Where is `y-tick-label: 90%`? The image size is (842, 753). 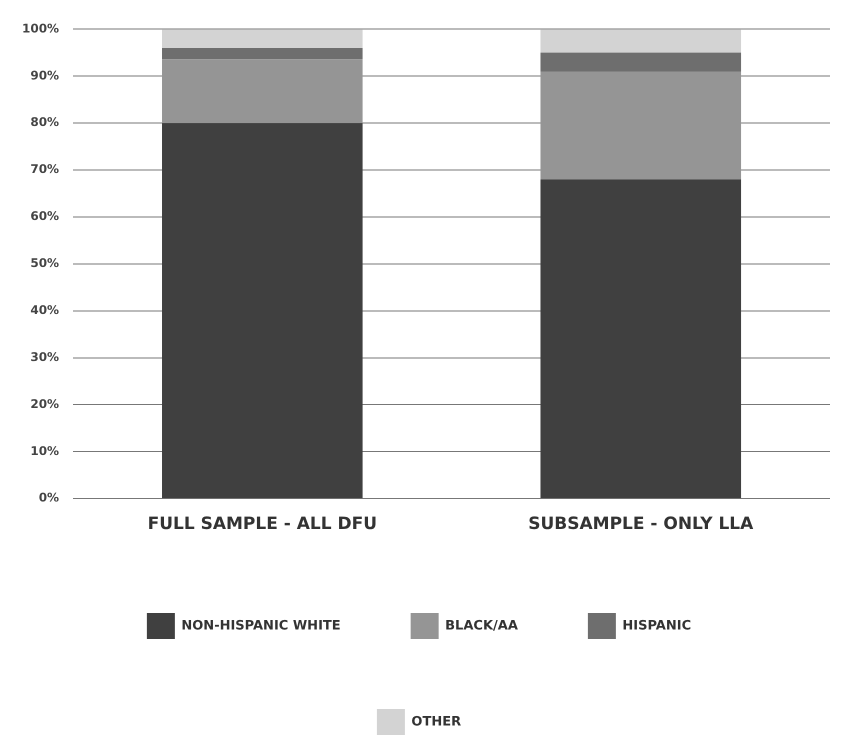 y-tick-label: 90% is located at coordinates (45, 75).